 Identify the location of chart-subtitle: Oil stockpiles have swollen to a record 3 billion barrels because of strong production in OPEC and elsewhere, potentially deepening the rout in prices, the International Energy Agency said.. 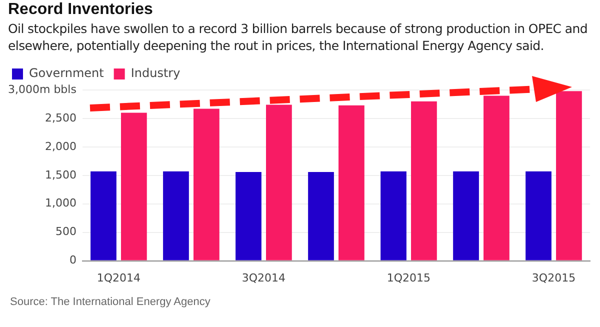
(298, 37).